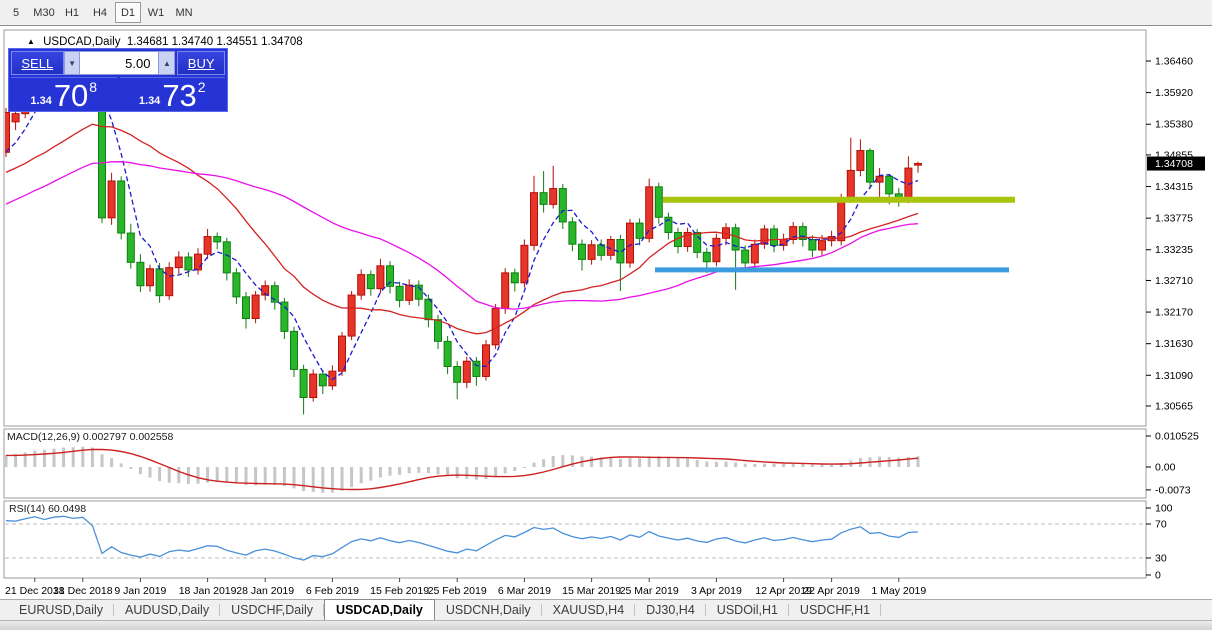  I want to click on timeframe-button-h4: H4, so click(100, 12).